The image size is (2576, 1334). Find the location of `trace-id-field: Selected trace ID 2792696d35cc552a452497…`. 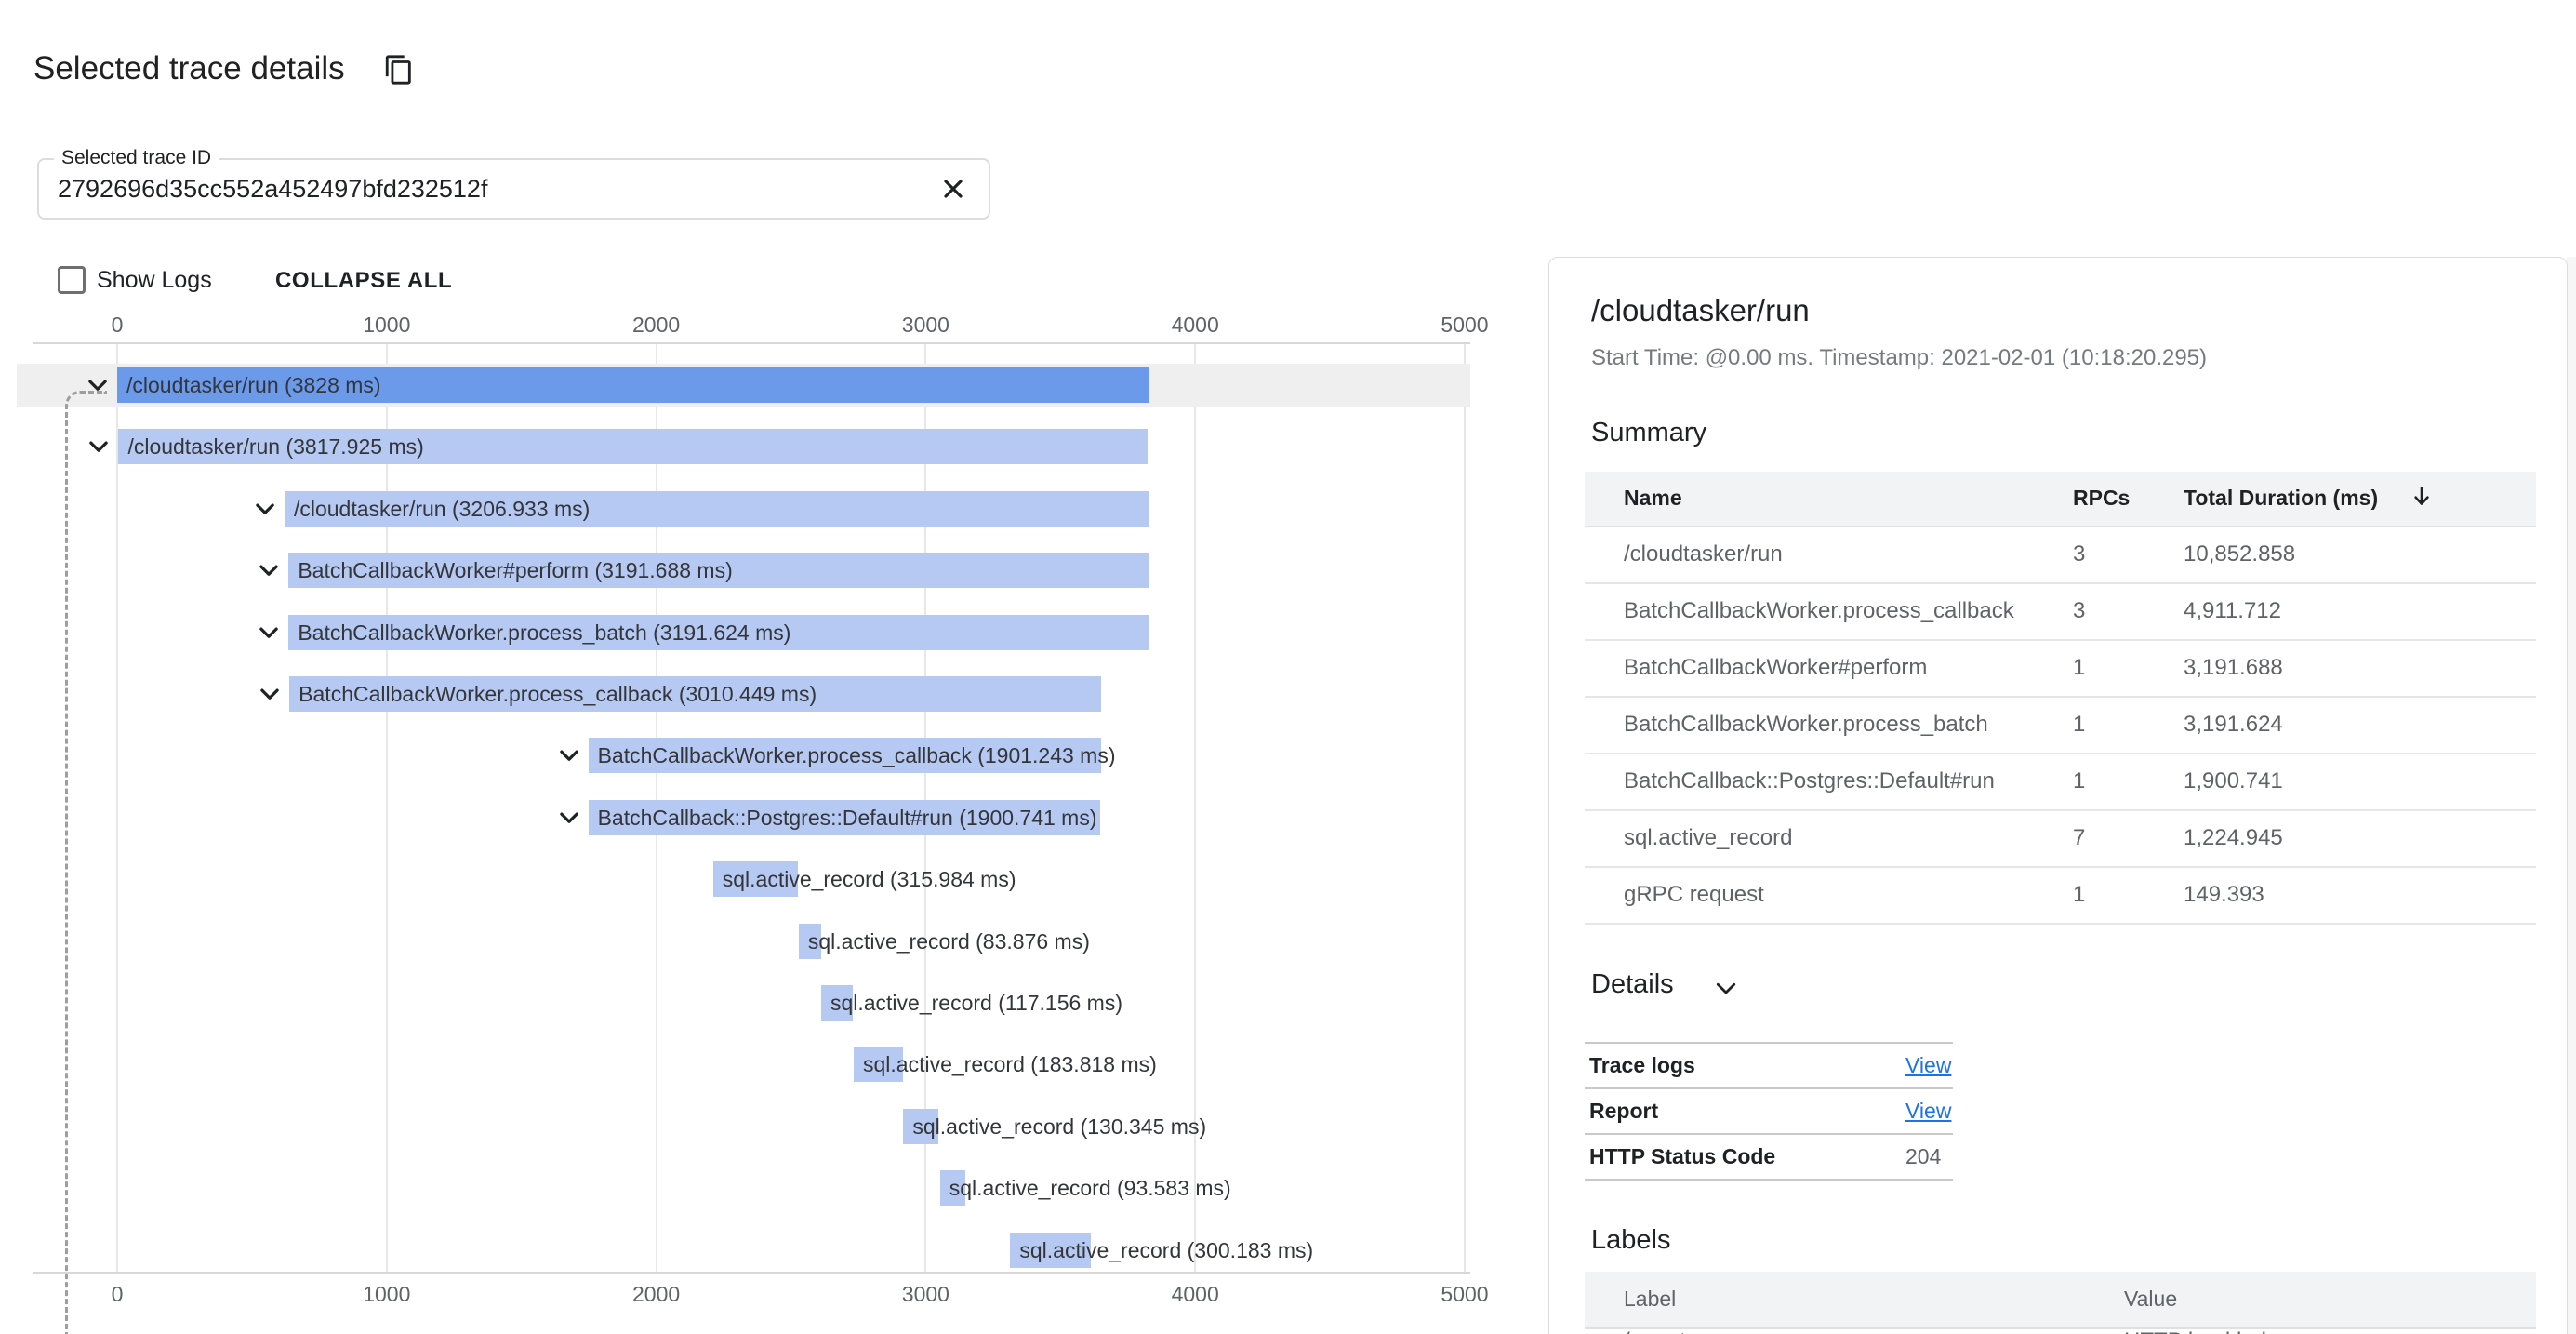

trace-id-field: Selected trace ID 2792696d35cc552a452497… is located at coordinates (513, 184).